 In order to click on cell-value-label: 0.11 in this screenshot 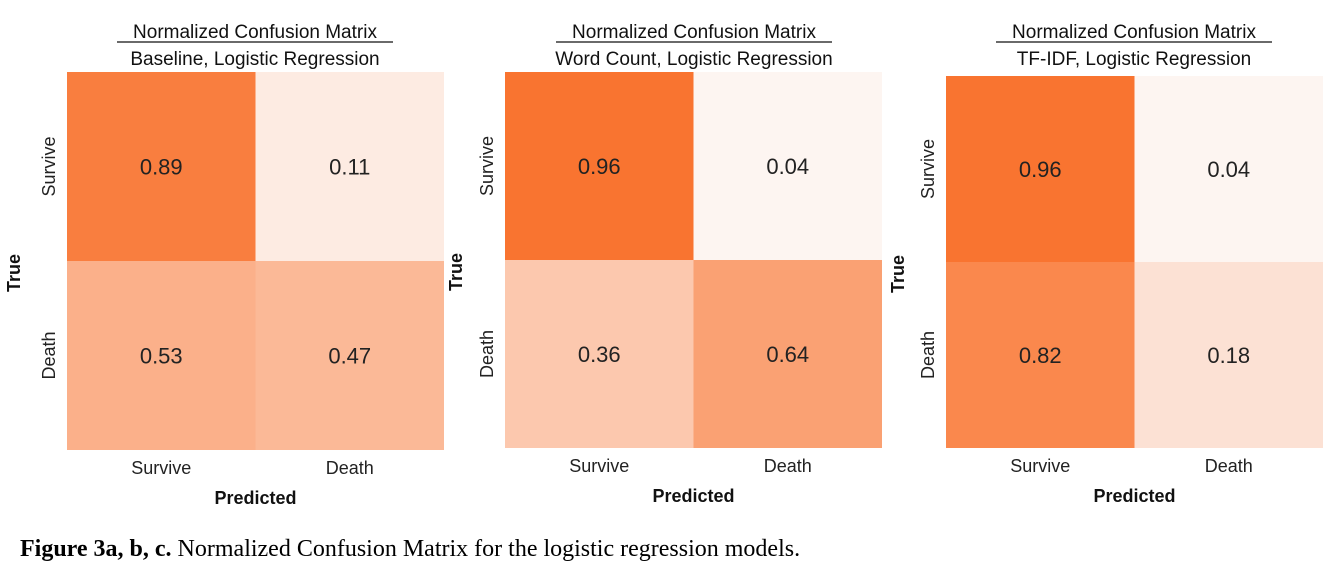, I will do `click(349, 167)`.